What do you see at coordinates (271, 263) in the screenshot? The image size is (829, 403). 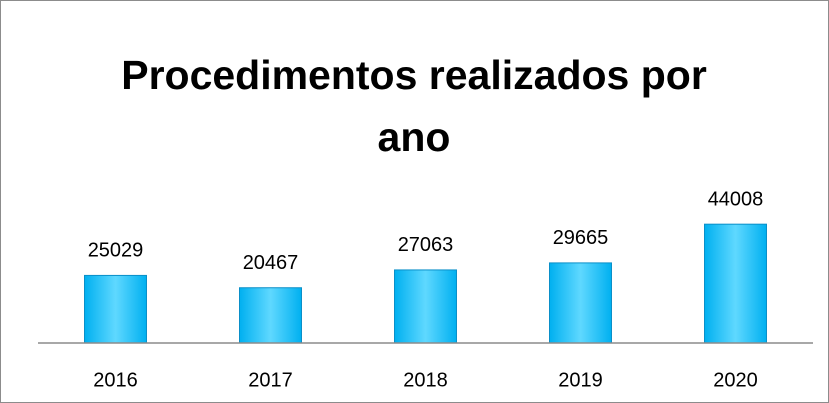 I see `data-label: 20467` at bounding box center [271, 263].